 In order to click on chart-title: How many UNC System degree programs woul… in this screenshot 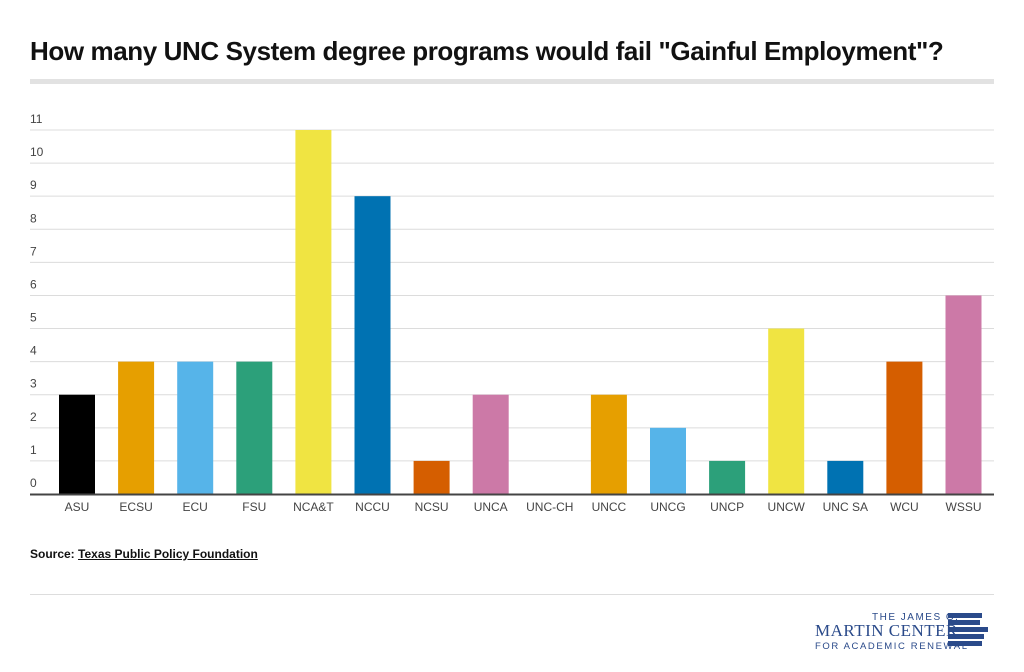, I will do `click(487, 51)`.